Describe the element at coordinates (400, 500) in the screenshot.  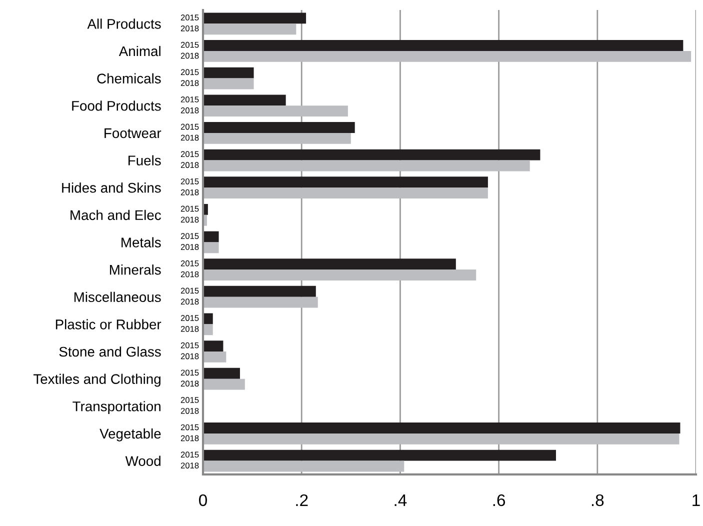
I see `x-tick-label: .4` at that location.